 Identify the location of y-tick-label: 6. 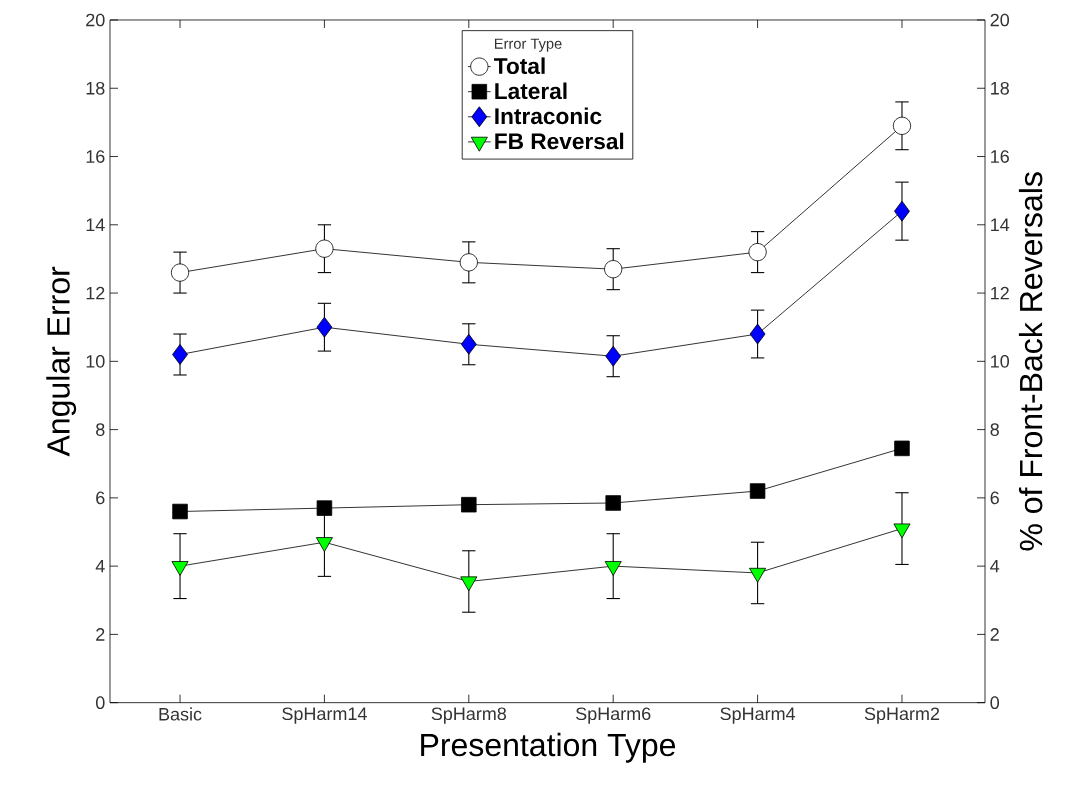
(100, 498).